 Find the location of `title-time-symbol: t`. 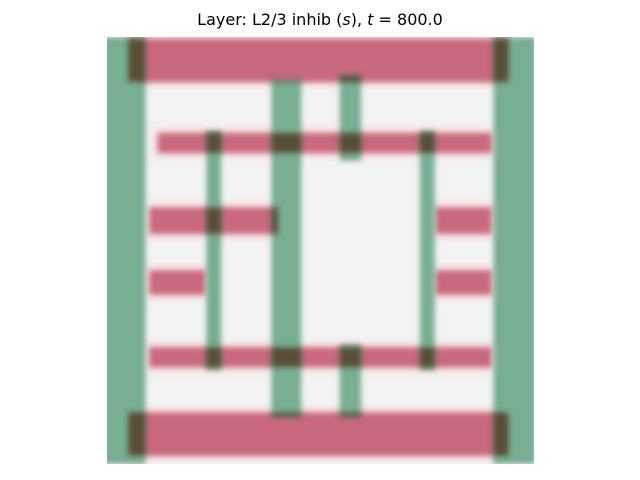

title-time-symbol: t is located at coordinates (370, 19).